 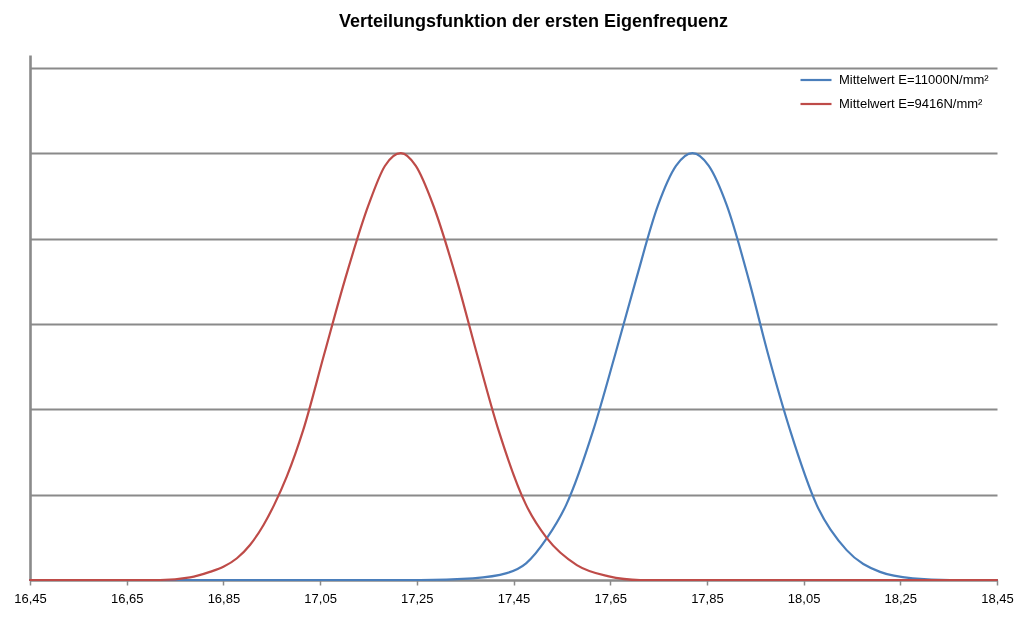 What do you see at coordinates (127, 598) in the screenshot?
I see `x-tick-label: 16,65` at bounding box center [127, 598].